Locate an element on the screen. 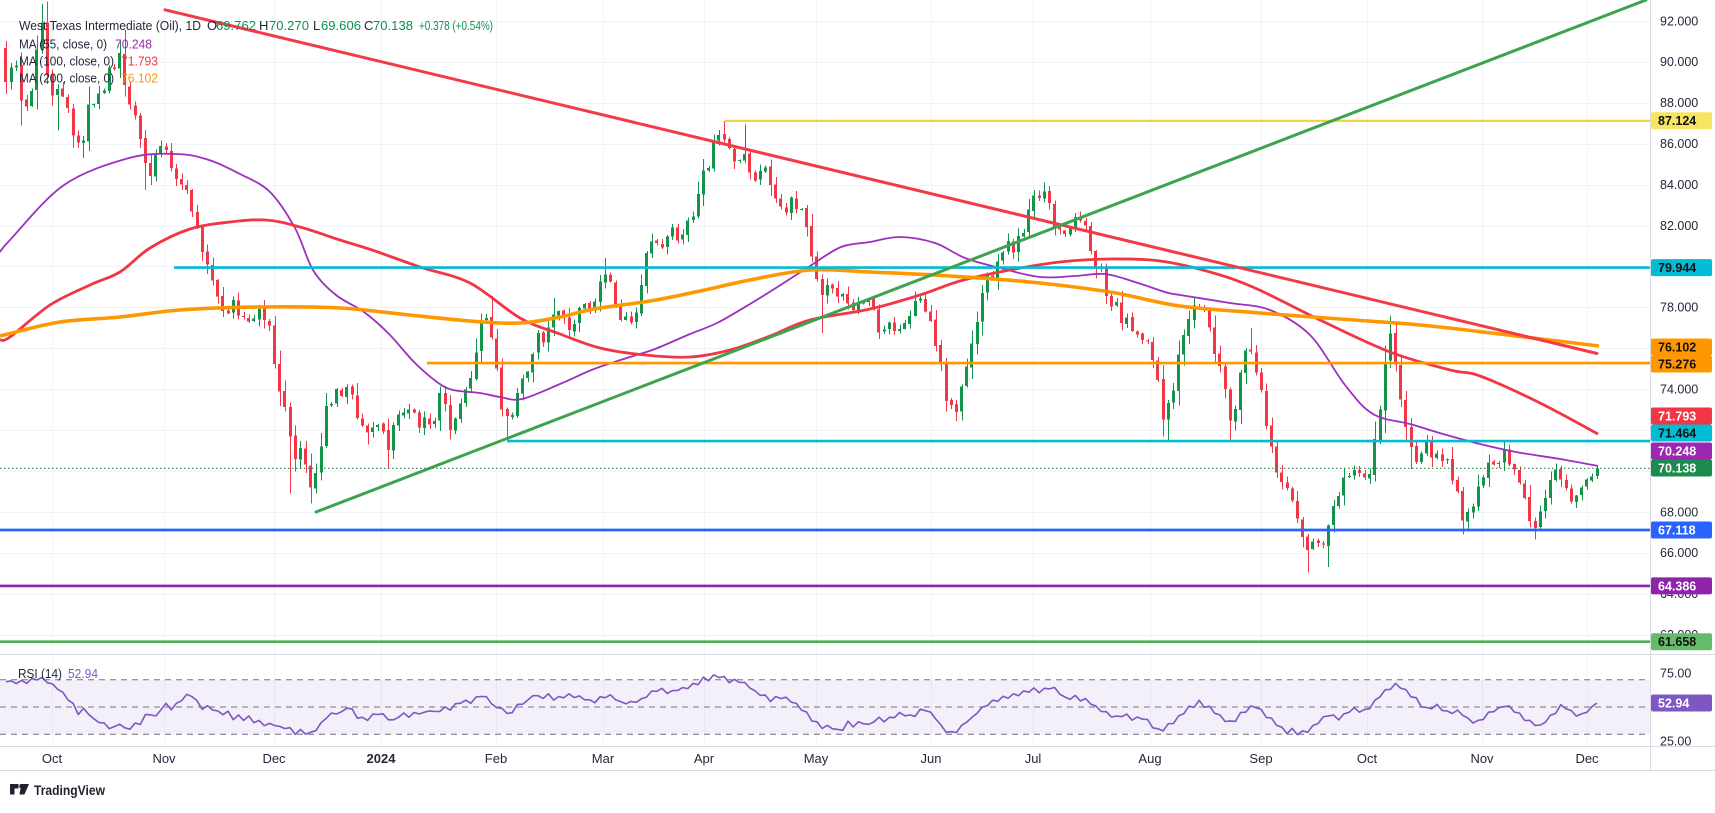 The width and height of the screenshot is (1715, 813). svg-text:MA (100, close, 0)71.793: MA (100, close, 0) 71.793 is located at coordinates (88, 61).